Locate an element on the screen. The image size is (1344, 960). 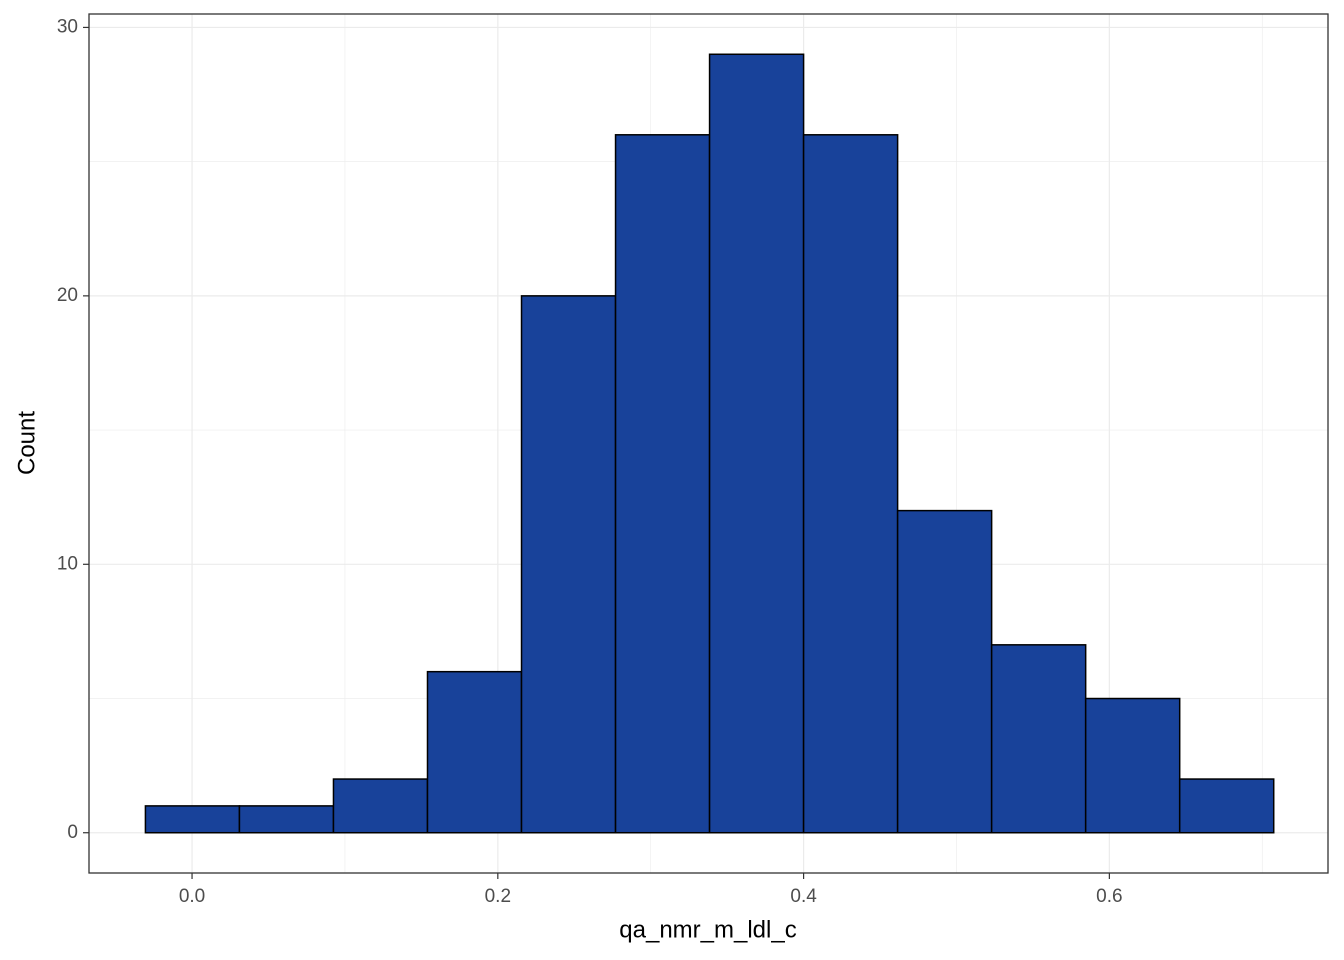
x-tick-label: 0.2 is located at coordinates (498, 896).